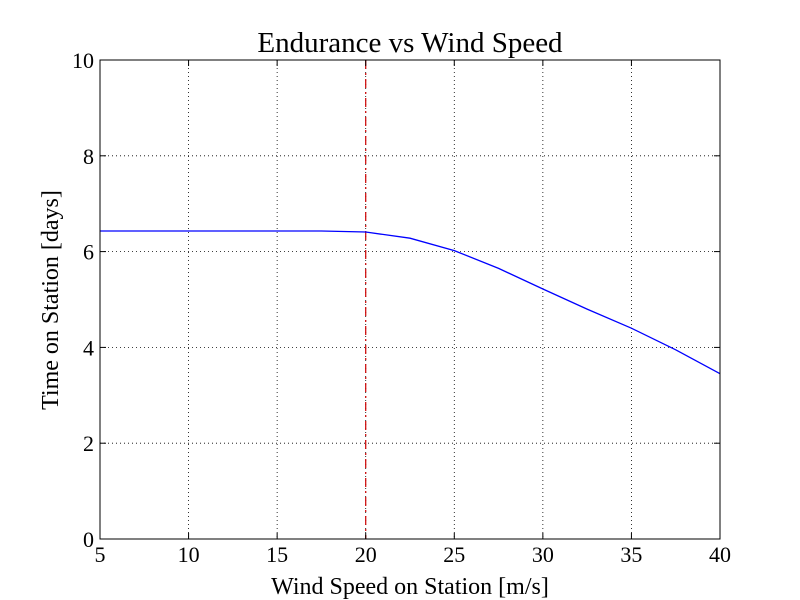 The width and height of the screenshot is (800, 600). What do you see at coordinates (543, 554) in the screenshot?
I see `x-tick-label: 30` at bounding box center [543, 554].